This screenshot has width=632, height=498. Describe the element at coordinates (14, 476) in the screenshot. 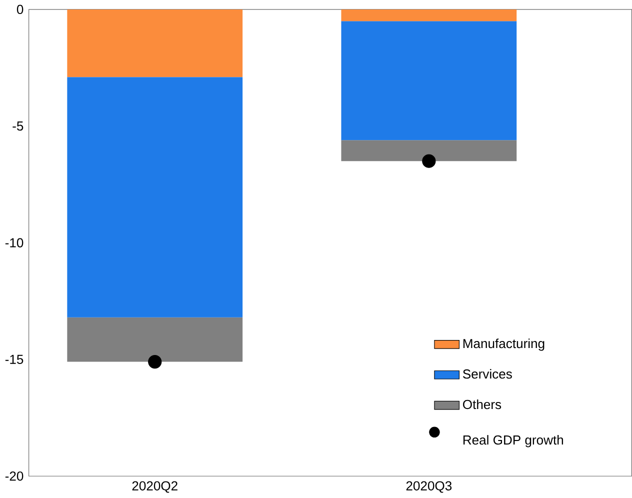

I see `y-tick-label: -20` at that location.